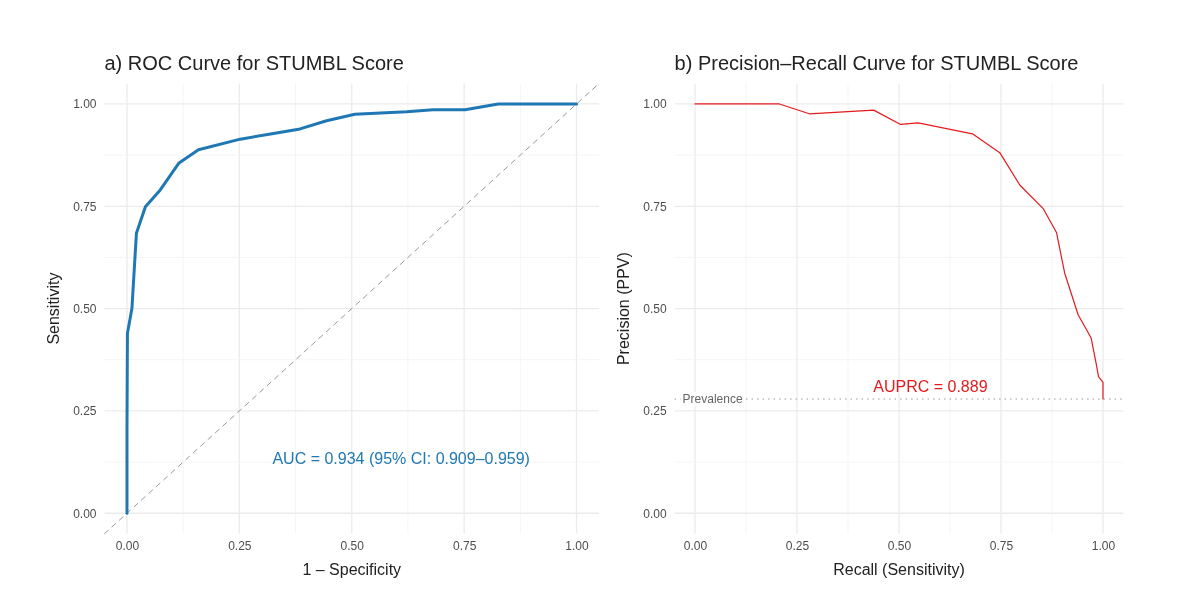 This screenshot has height=602, width=1180. What do you see at coordinates (899, 569) in the screenshot?
I see `x-axis-title: Recall (Sensitivity)` at bounding box center [899, 569].